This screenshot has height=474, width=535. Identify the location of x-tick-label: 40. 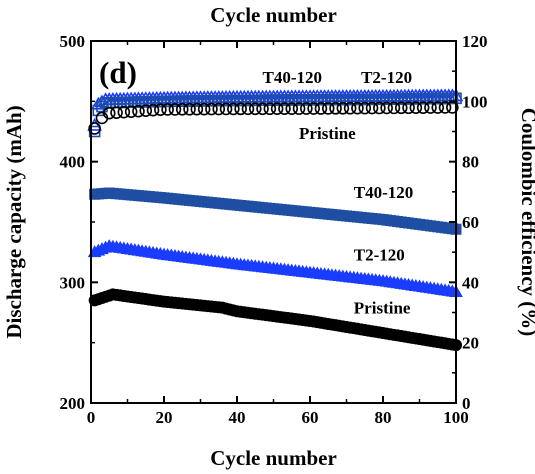
(237, 417).